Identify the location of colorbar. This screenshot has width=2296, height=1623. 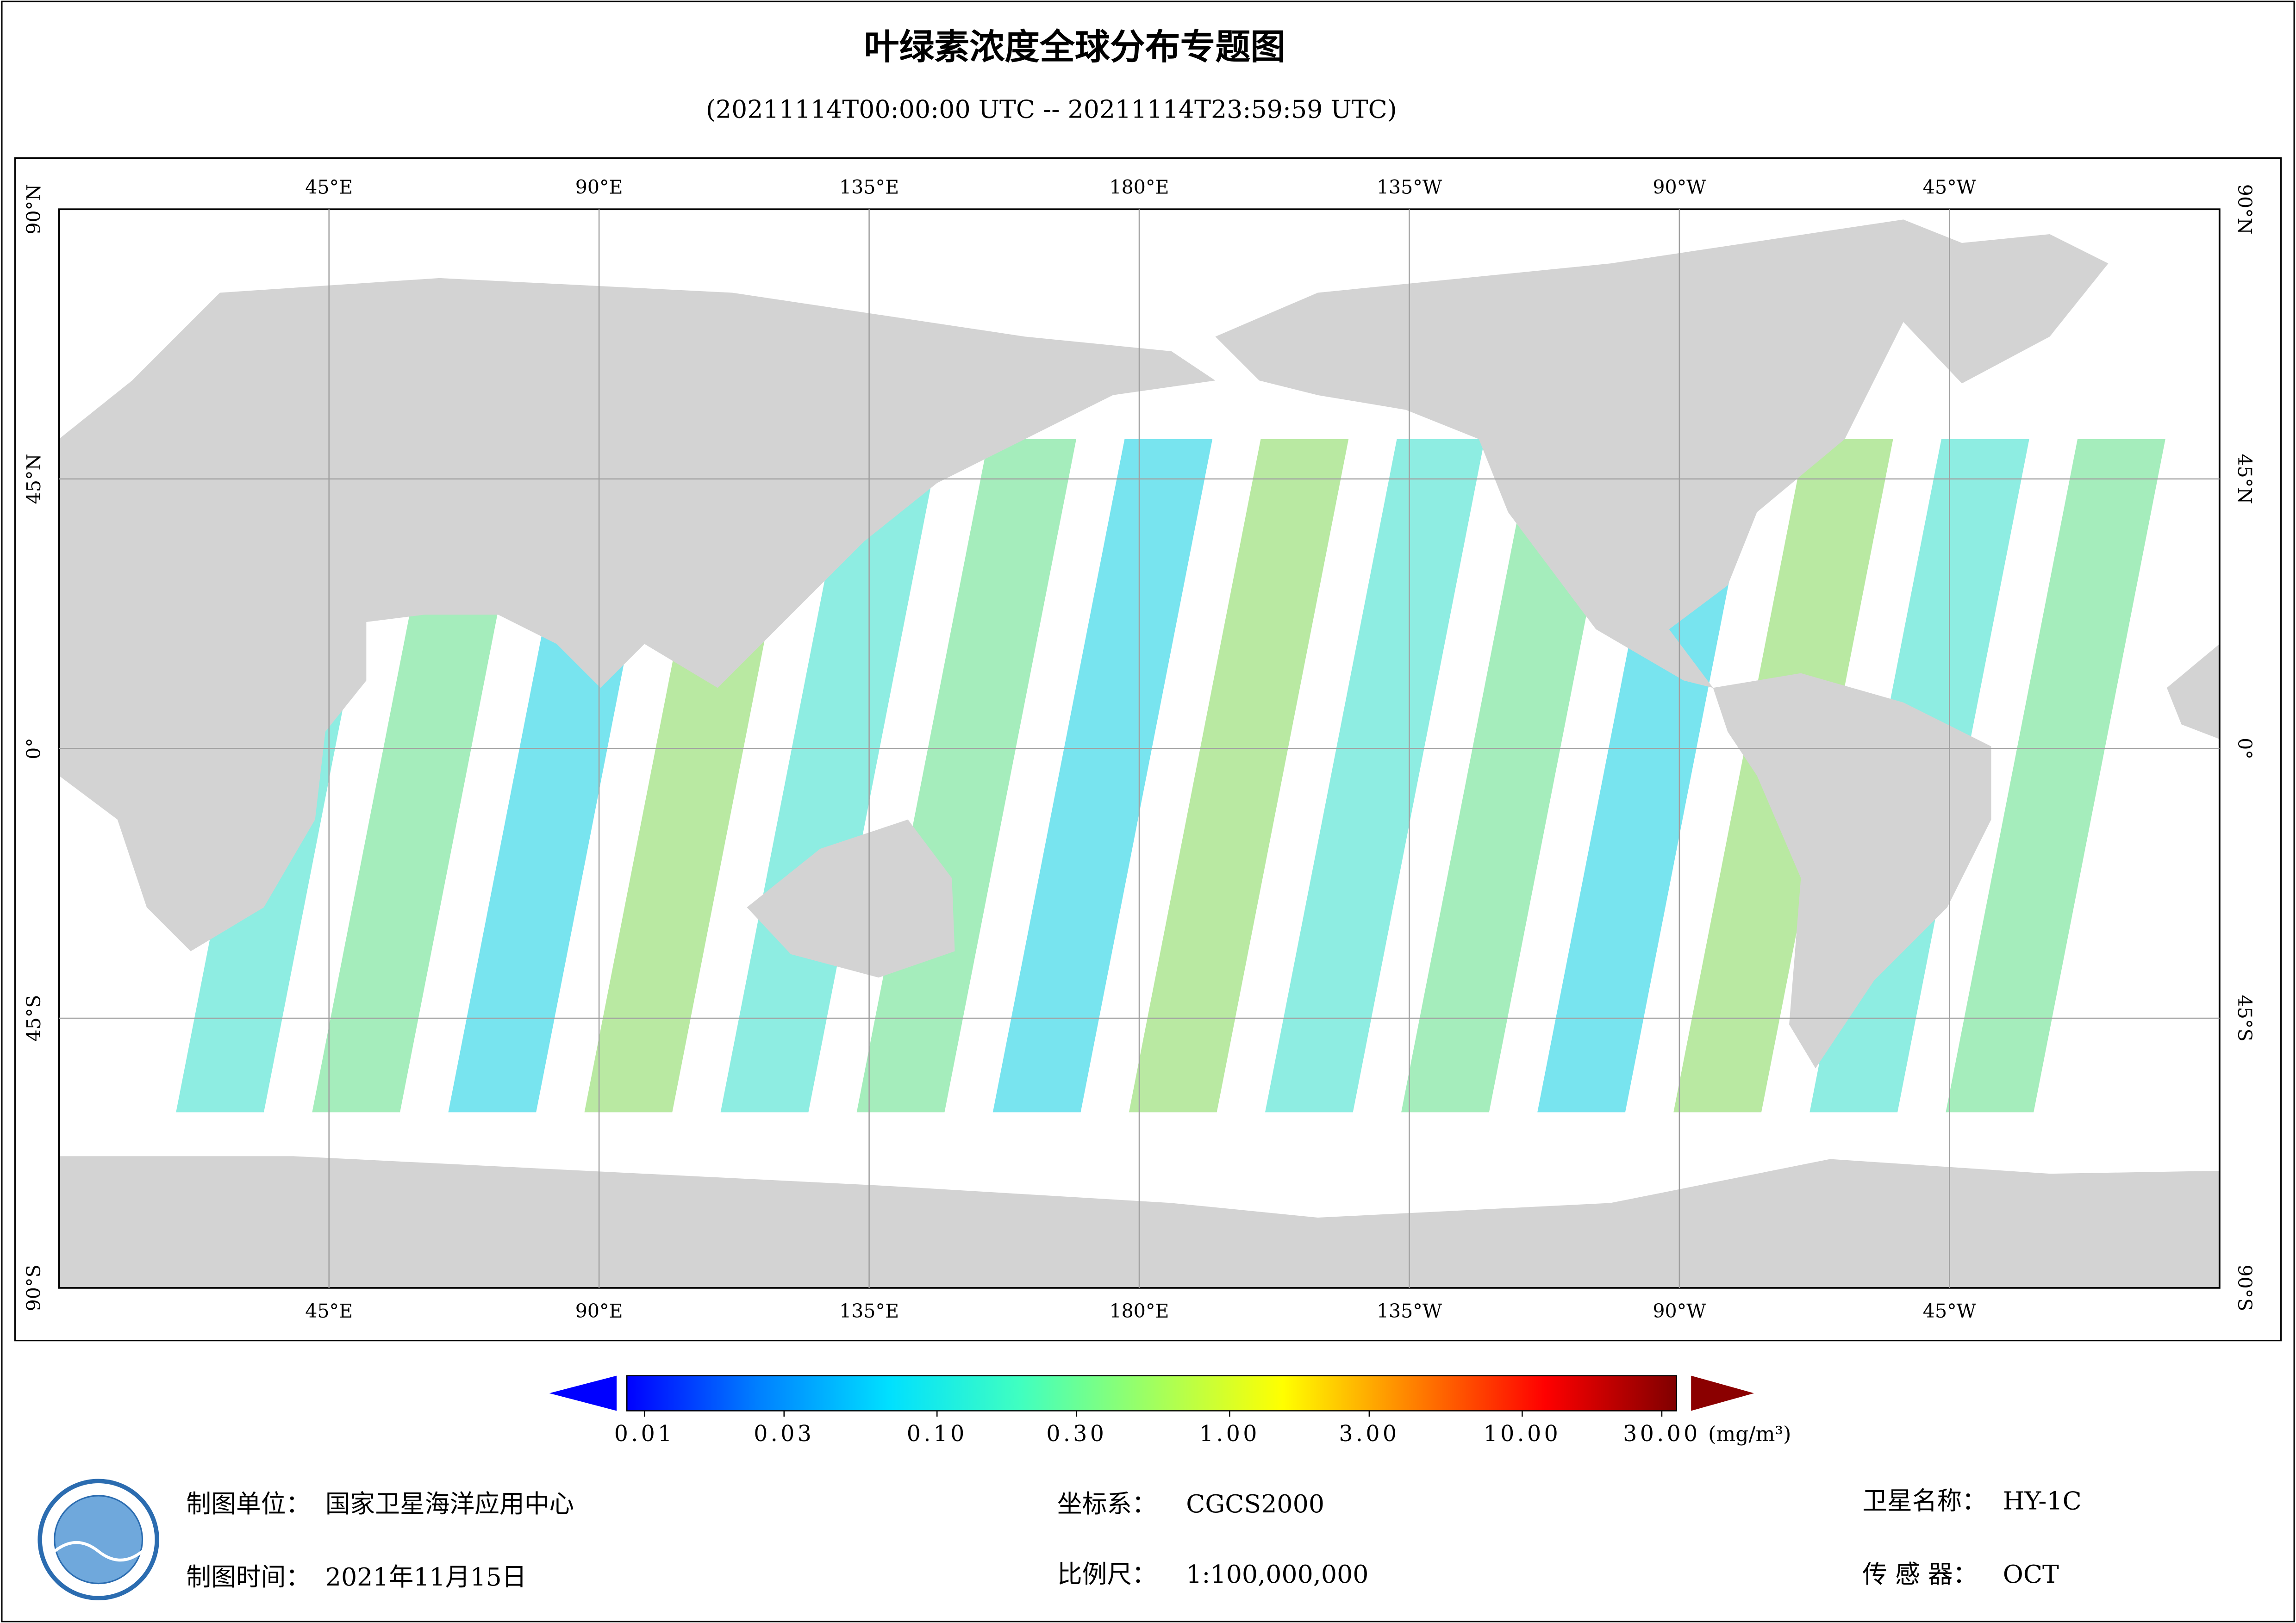
(1151, 1393).